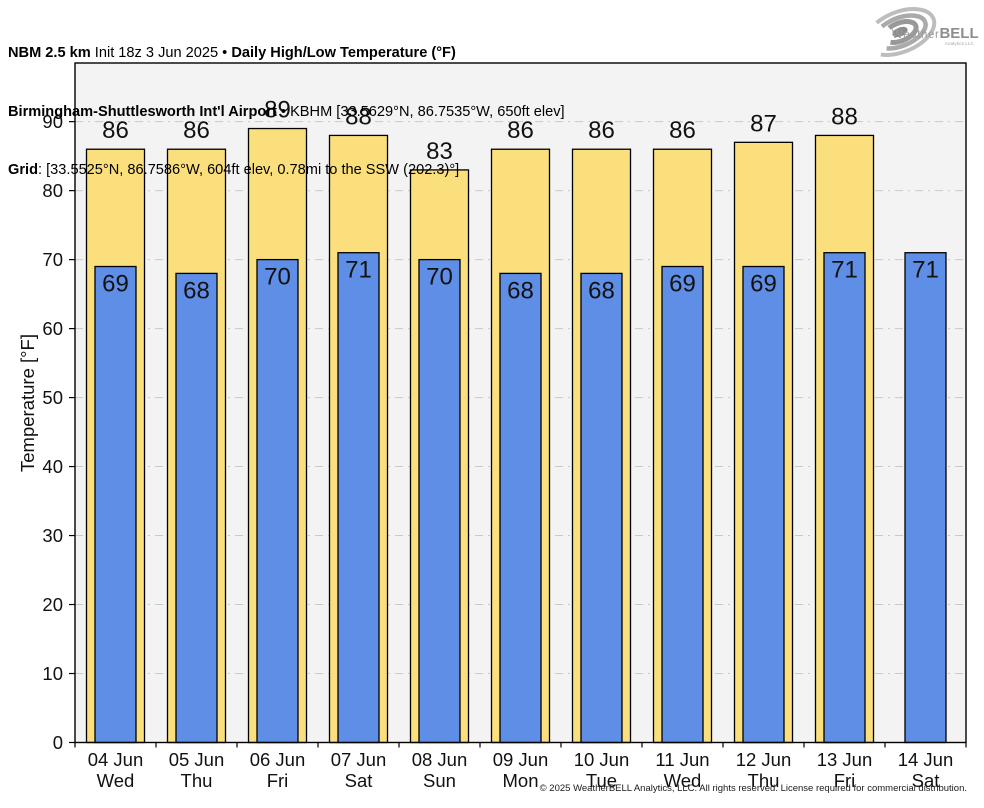  What do you see at coordinates (343, 53) in the screenshot?
I see `chart-title: Daily High/Low Temperature (°F)` at bounding box center [343, 53].